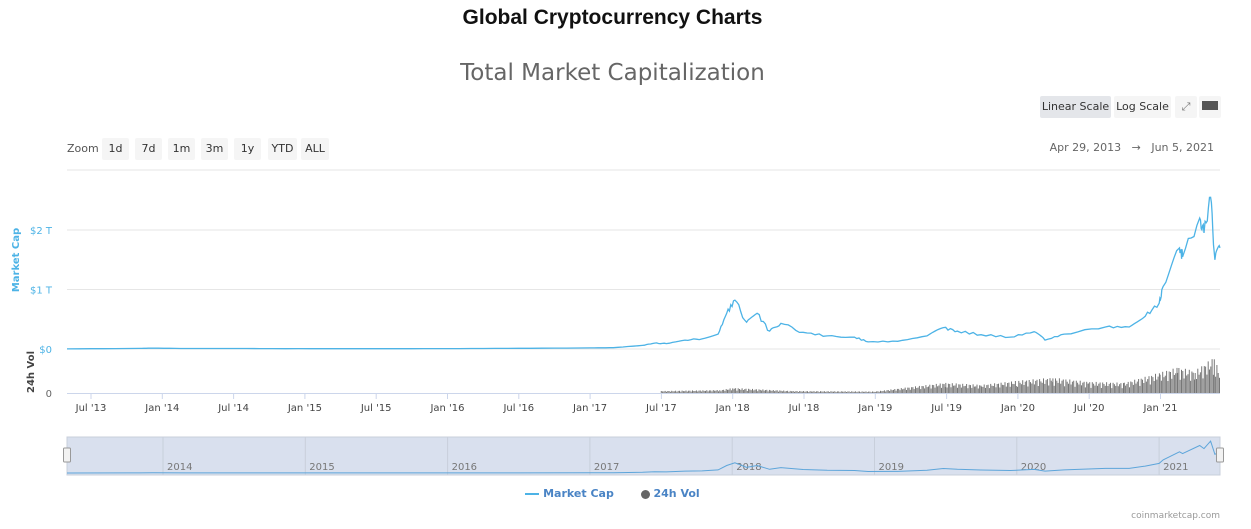 The width and height of the screenshot is (1251, 529). Describe the element at coordinates (67, 455) in the screenshot. I see `navigator-handle-left` at that location.